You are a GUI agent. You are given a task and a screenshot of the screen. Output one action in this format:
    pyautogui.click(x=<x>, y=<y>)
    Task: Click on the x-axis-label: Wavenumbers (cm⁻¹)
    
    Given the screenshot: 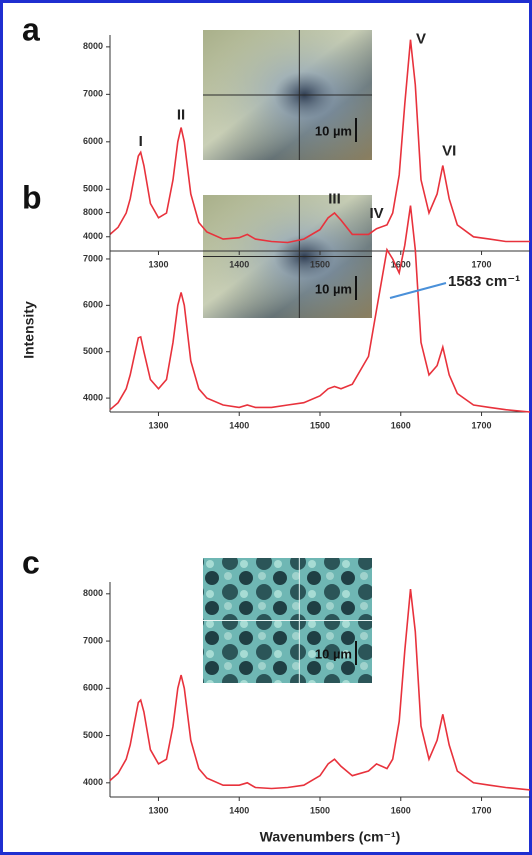 What is the action you would take?
    pyautogui.click(x=330, y=837)
    